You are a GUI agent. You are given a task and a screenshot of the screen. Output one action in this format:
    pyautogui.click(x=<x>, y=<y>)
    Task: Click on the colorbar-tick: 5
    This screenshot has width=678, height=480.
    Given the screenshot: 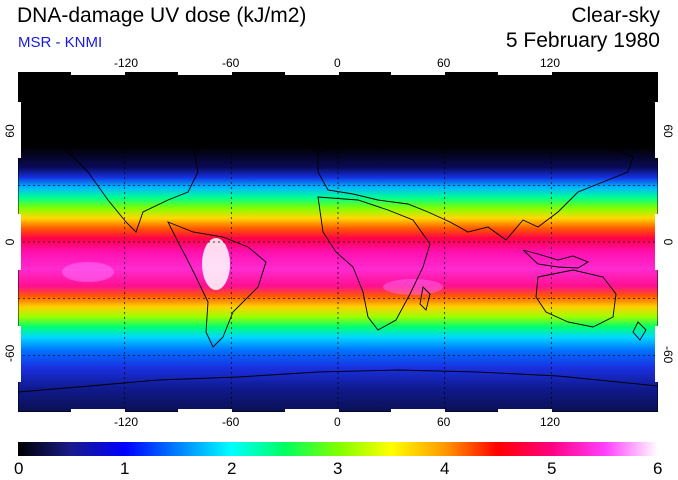 What is the action you would take?
    pyautogui.click(x=552, y=468)
    